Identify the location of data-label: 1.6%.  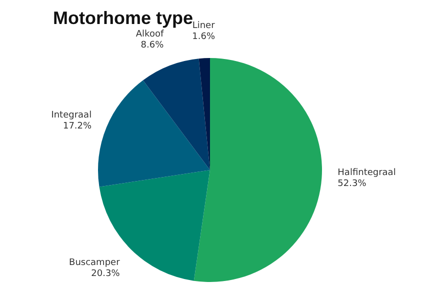
(204, 37).